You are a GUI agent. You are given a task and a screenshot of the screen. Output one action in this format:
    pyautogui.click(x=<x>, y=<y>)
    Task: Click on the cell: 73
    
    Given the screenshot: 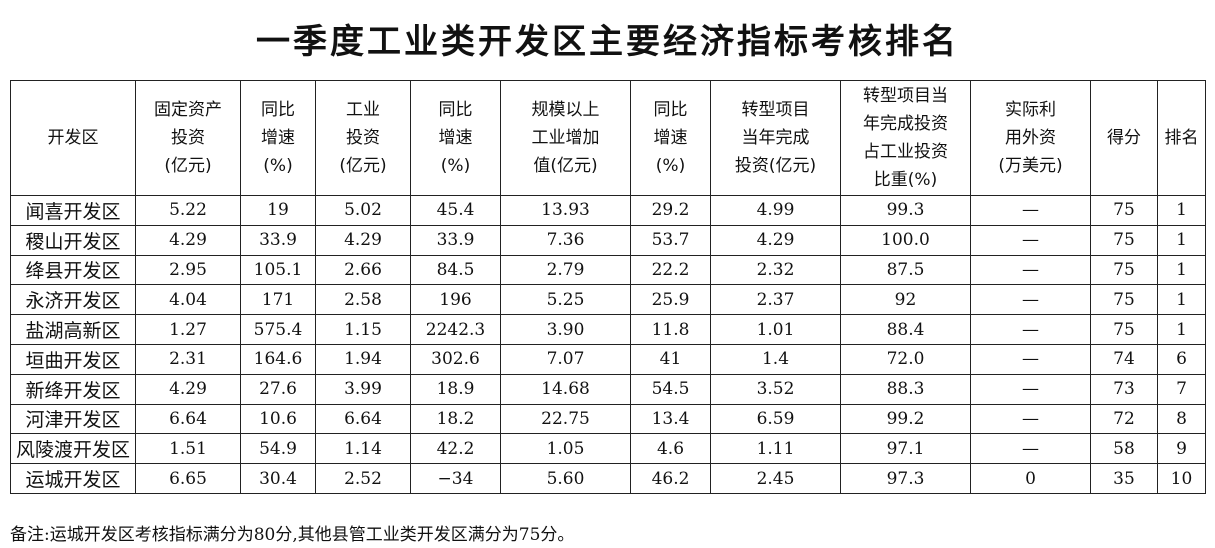 What is the action you would take?
    pyautogui.click(x=1124, y=389)
    